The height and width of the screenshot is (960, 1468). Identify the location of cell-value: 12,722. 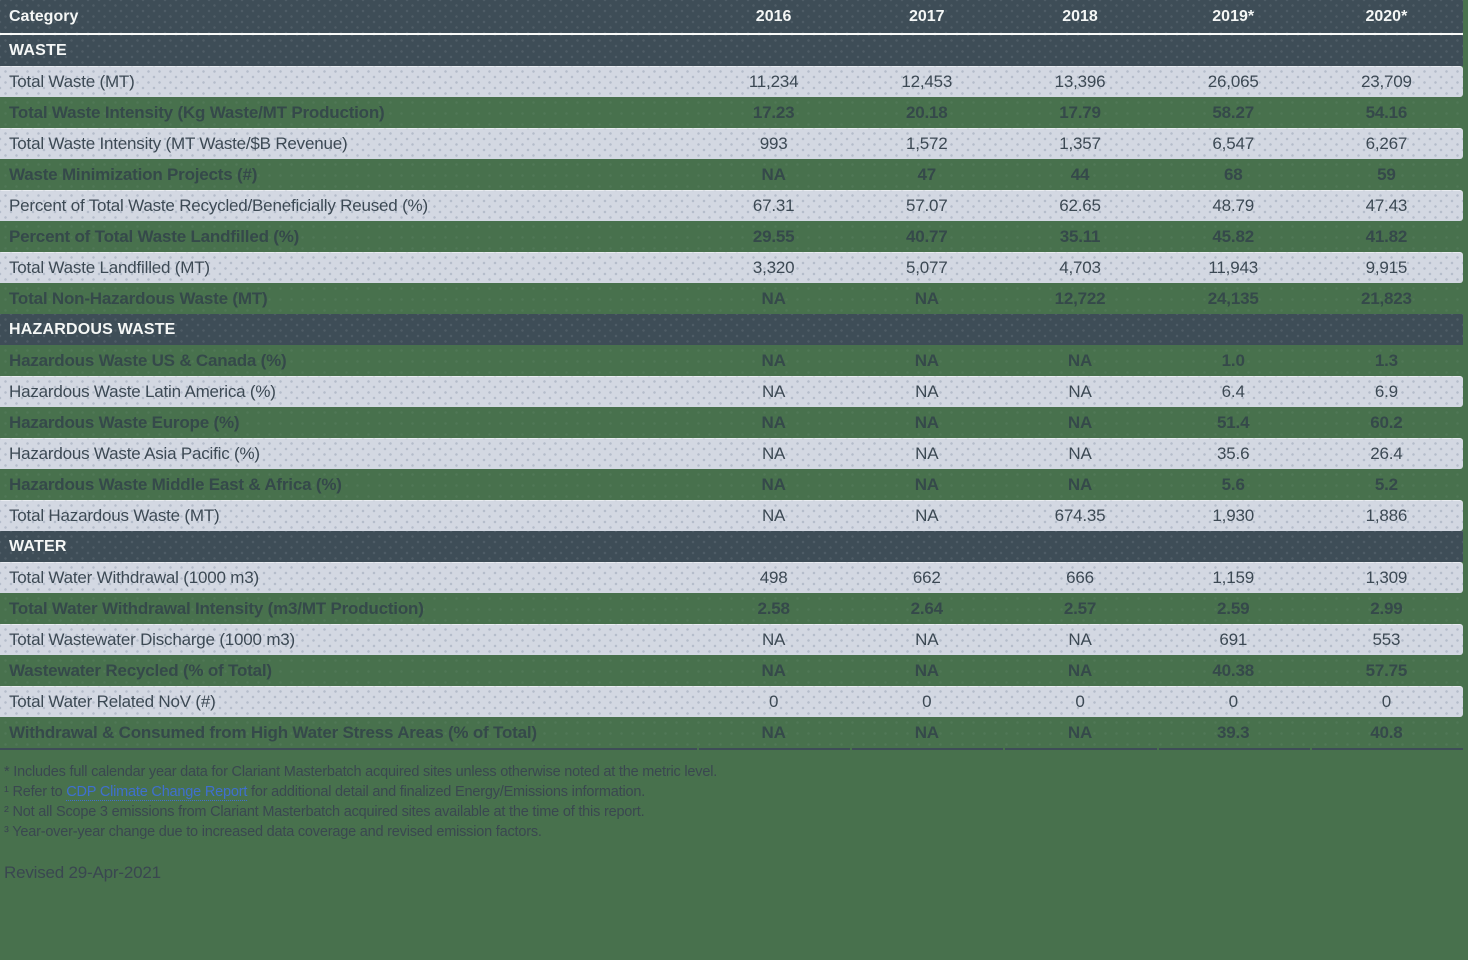
(1080, 298).